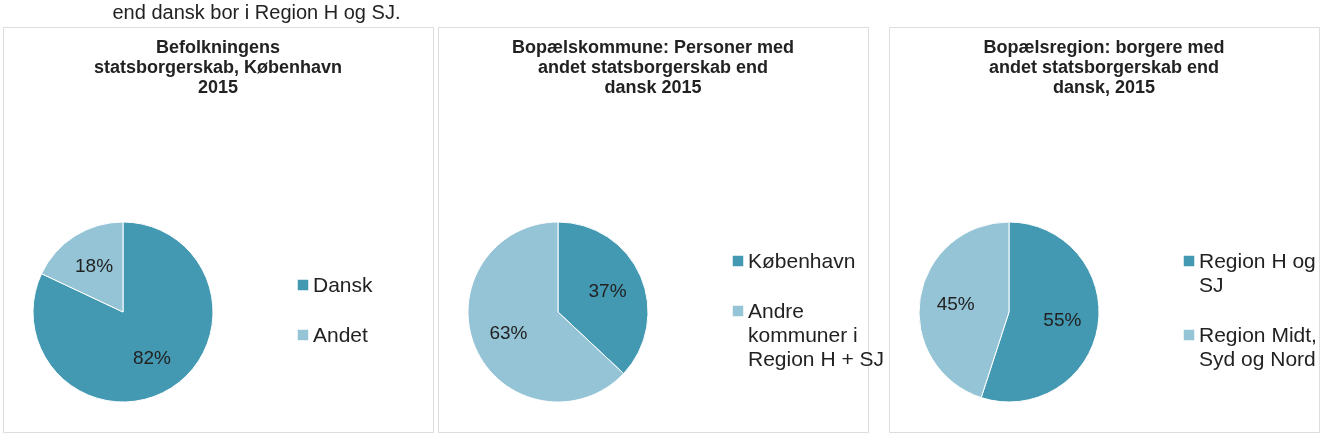 Image resolution: width=1342 pixels, height=443 pixels. I want to click on legend-label: Region Midt, Syd og Nord, so click(1258, 346).